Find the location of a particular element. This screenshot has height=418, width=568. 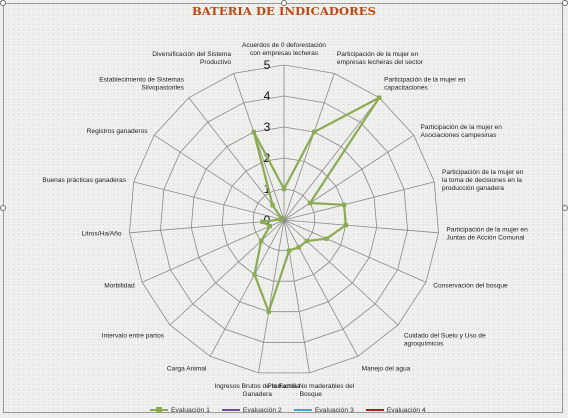

series-layer is located at coordinates (316, 204).